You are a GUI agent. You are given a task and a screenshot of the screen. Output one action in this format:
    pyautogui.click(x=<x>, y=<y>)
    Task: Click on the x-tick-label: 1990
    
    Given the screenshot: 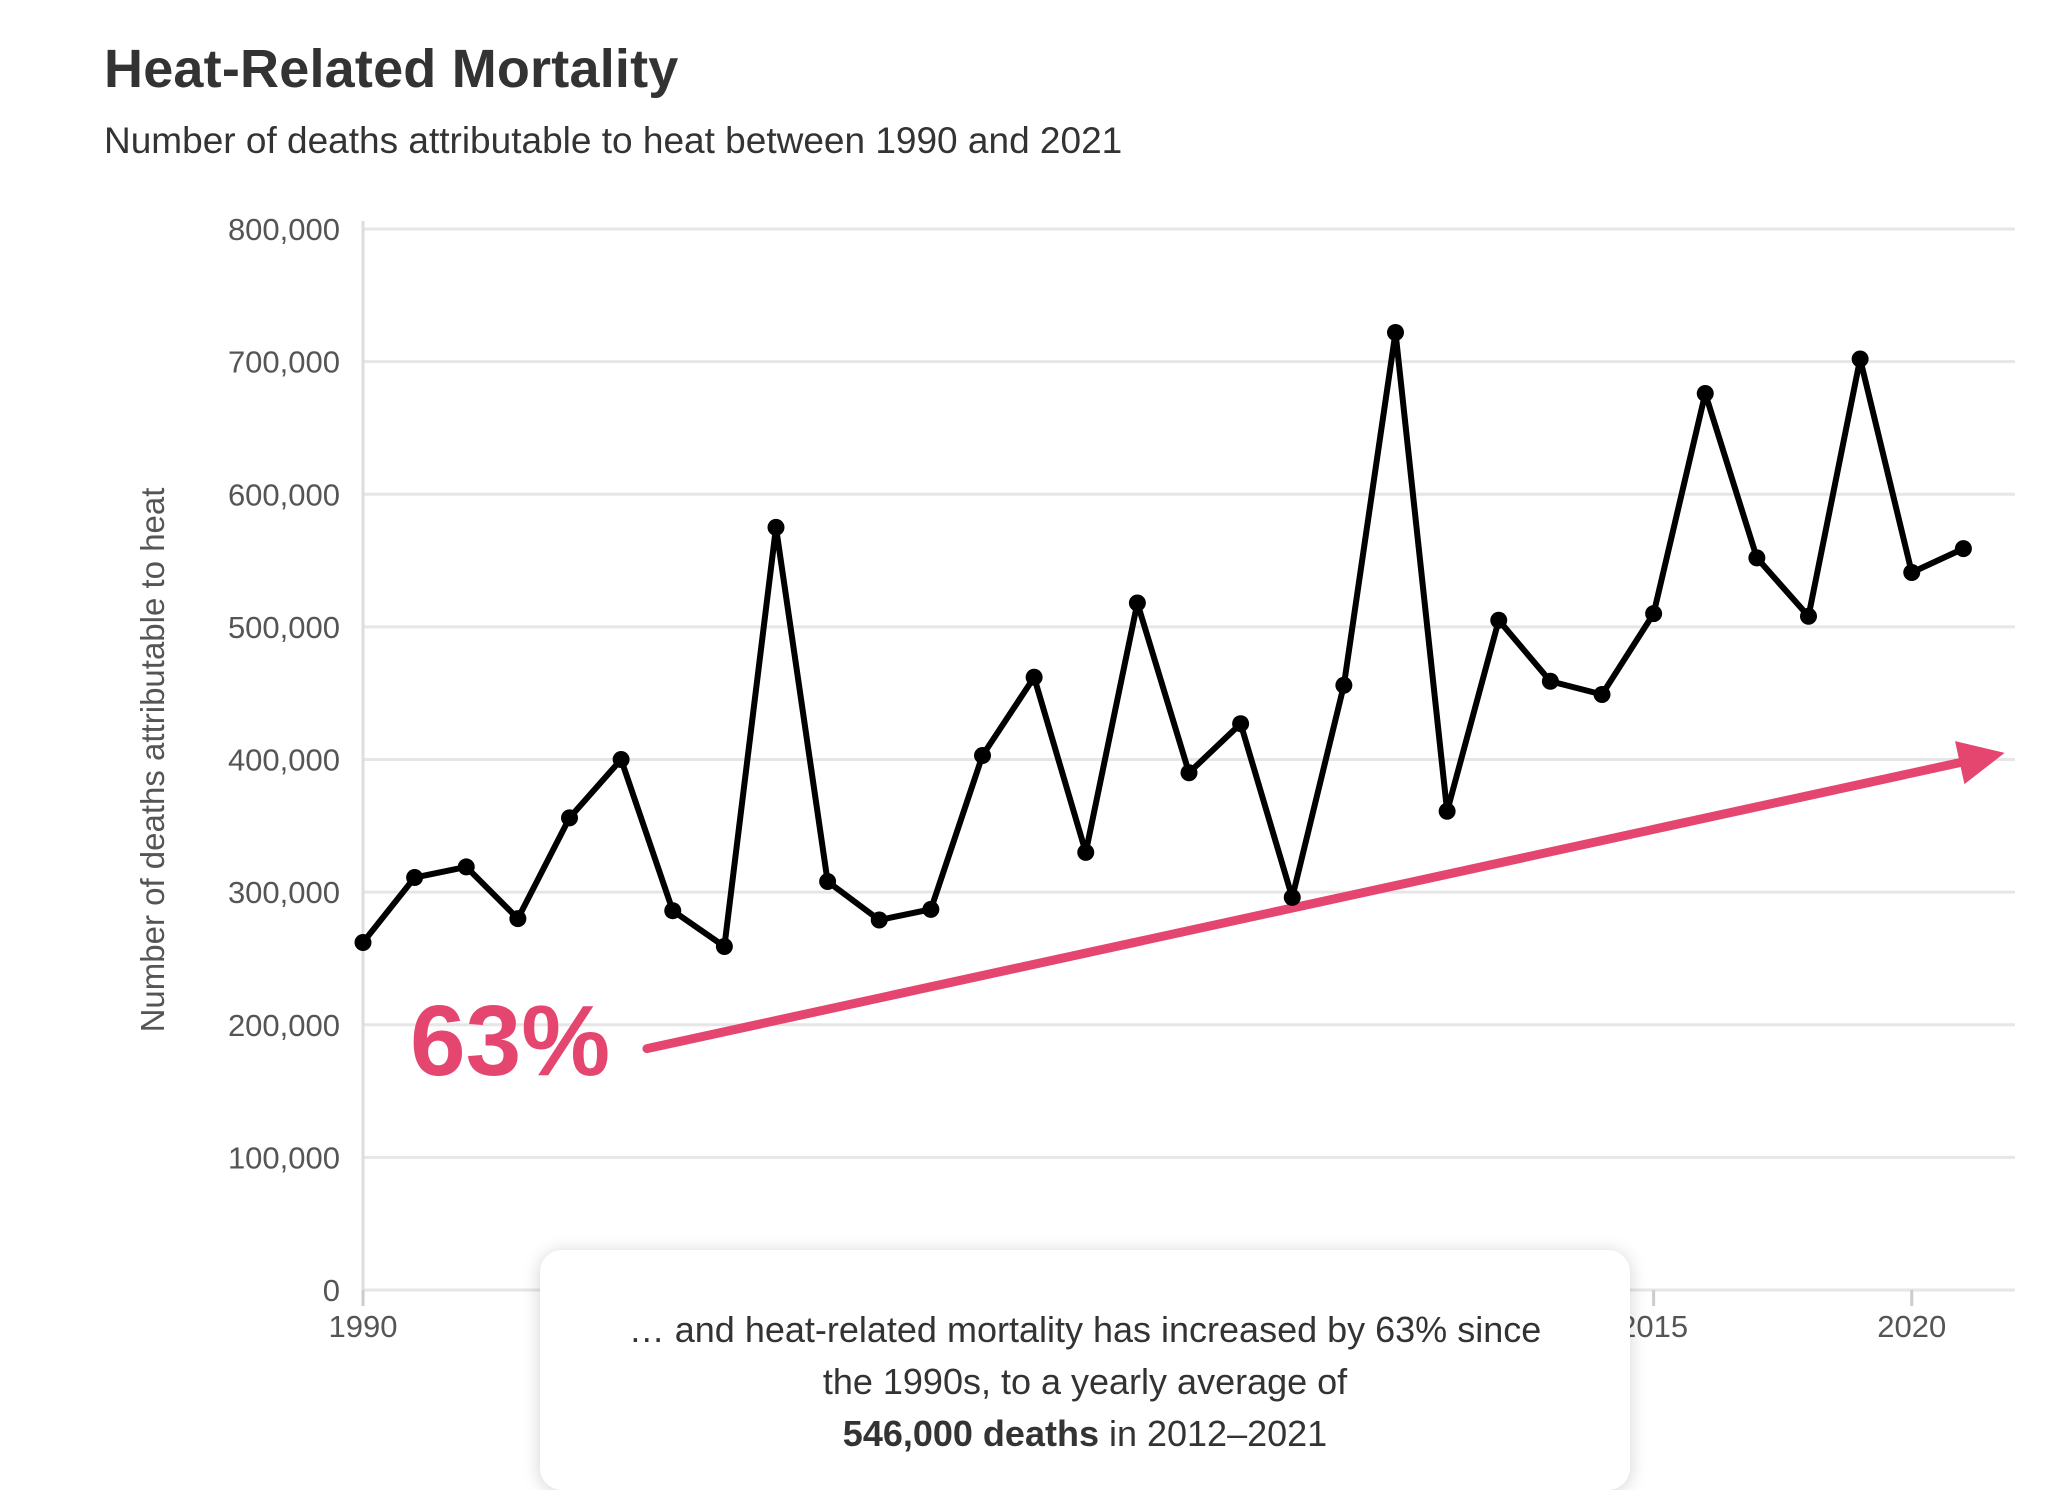 What is the action you would take?
    pyautogui.click(x=363, y=1326)
    